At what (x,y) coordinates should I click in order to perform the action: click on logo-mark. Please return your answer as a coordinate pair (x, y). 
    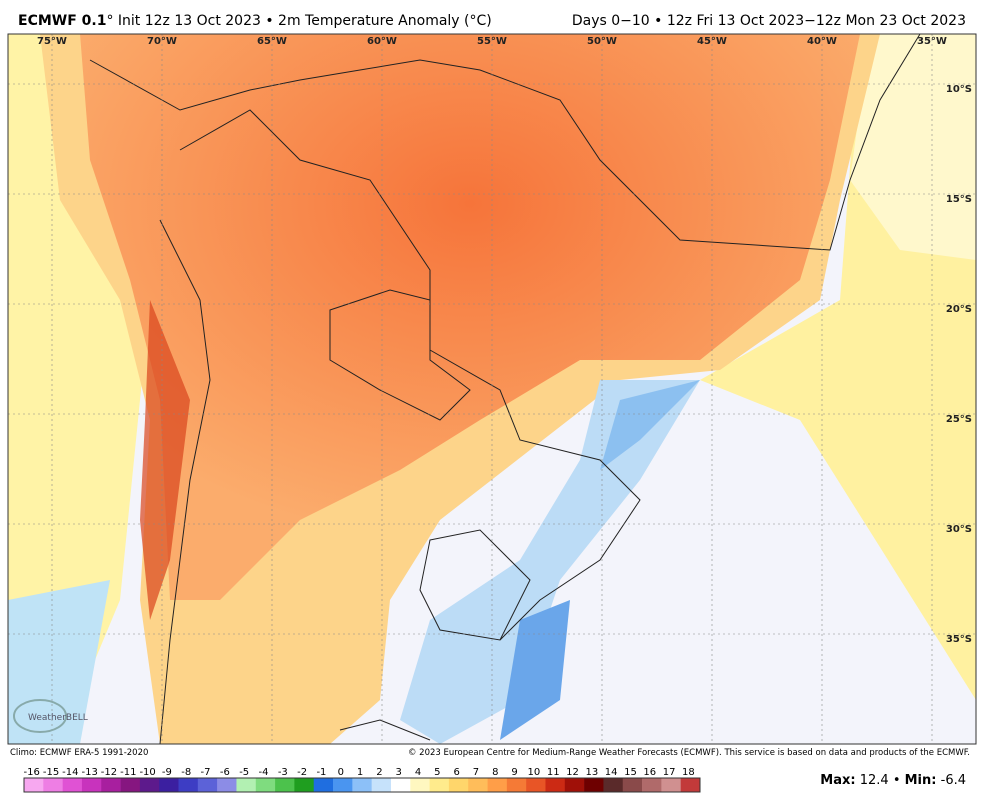
    Looking at the image, I should click on (40, 716).